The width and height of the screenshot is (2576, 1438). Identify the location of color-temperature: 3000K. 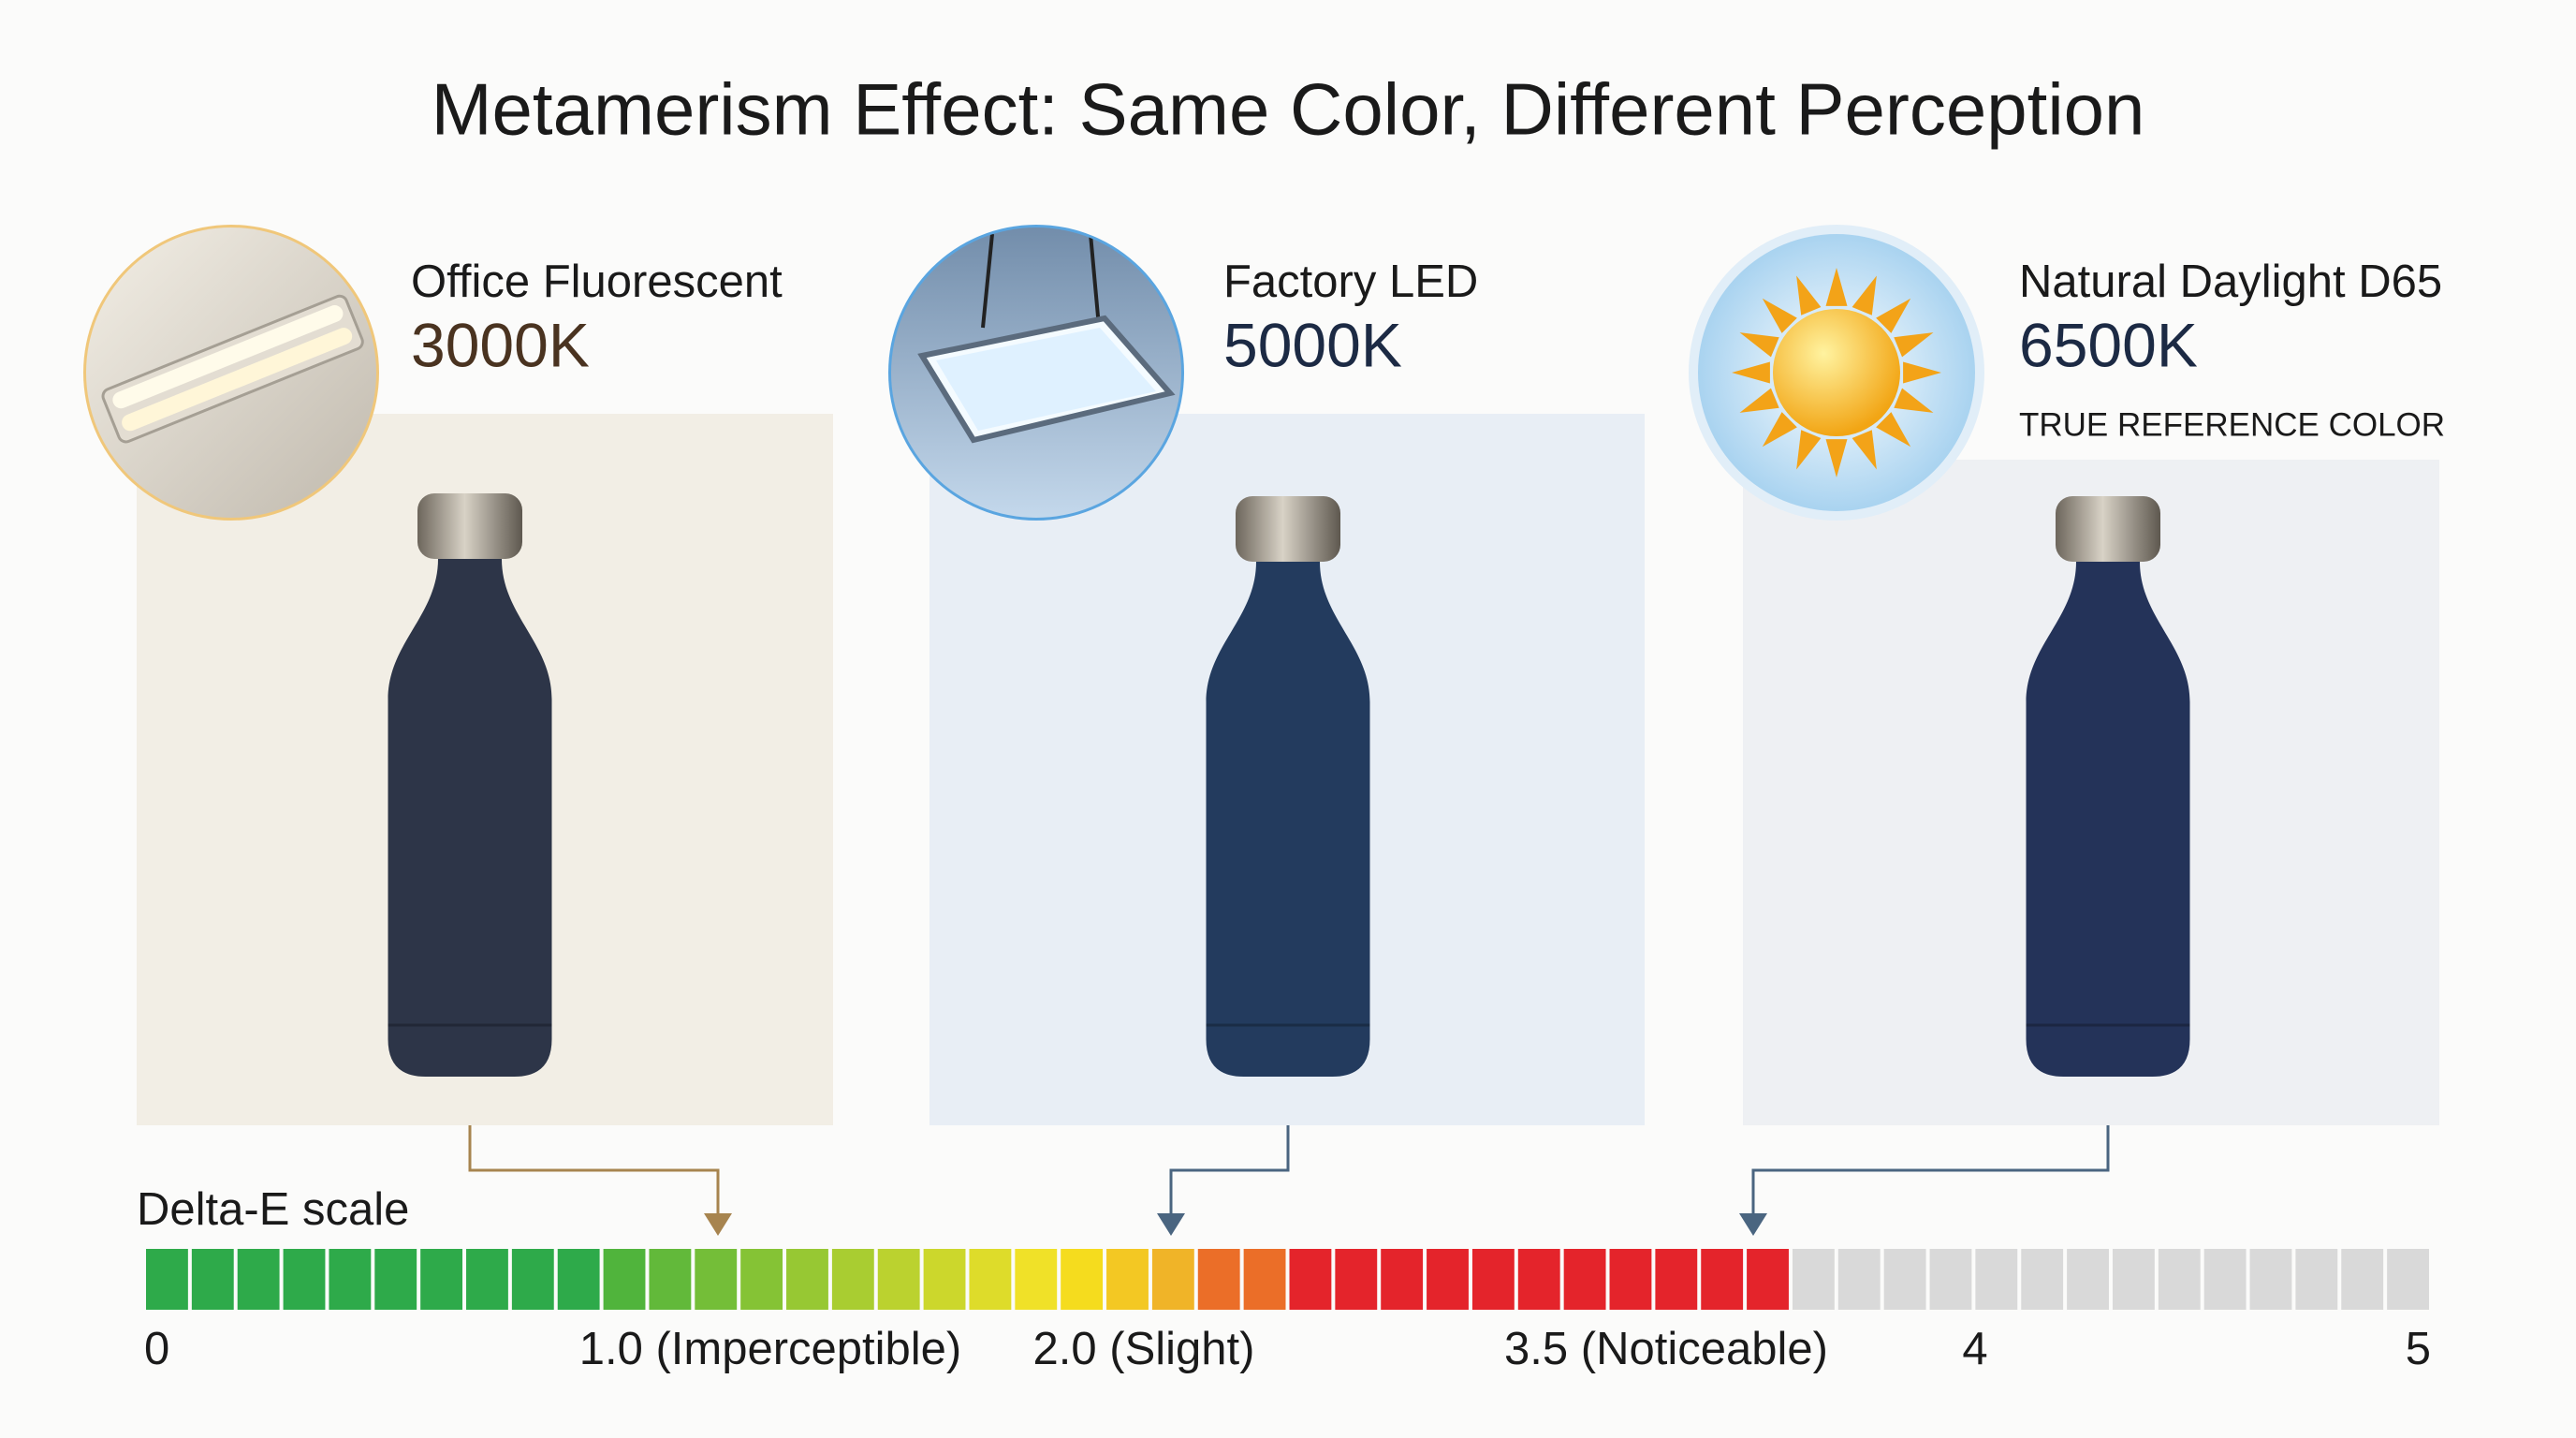
(500, 344).